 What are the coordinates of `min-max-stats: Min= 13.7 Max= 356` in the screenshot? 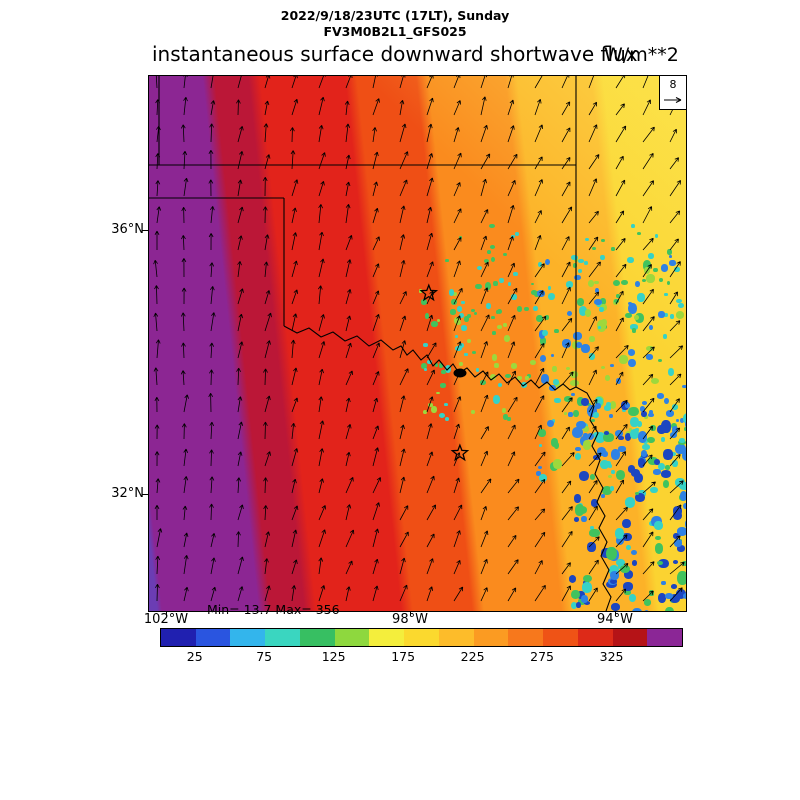 It's located at (273, 609).